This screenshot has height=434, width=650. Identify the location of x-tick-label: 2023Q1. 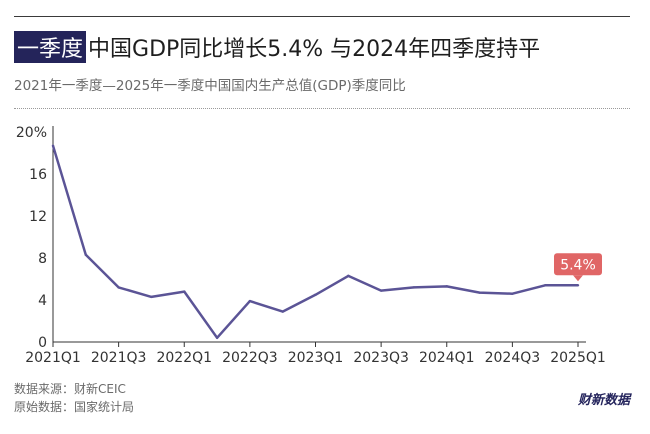
(316, 358).